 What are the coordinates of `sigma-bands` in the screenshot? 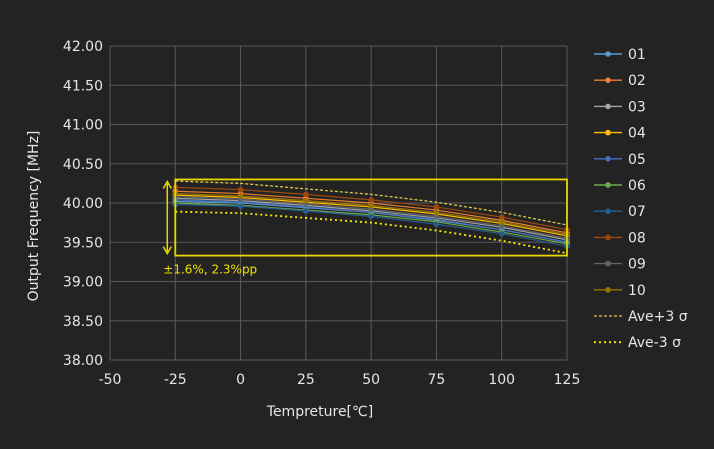 It's located at (371, 217).